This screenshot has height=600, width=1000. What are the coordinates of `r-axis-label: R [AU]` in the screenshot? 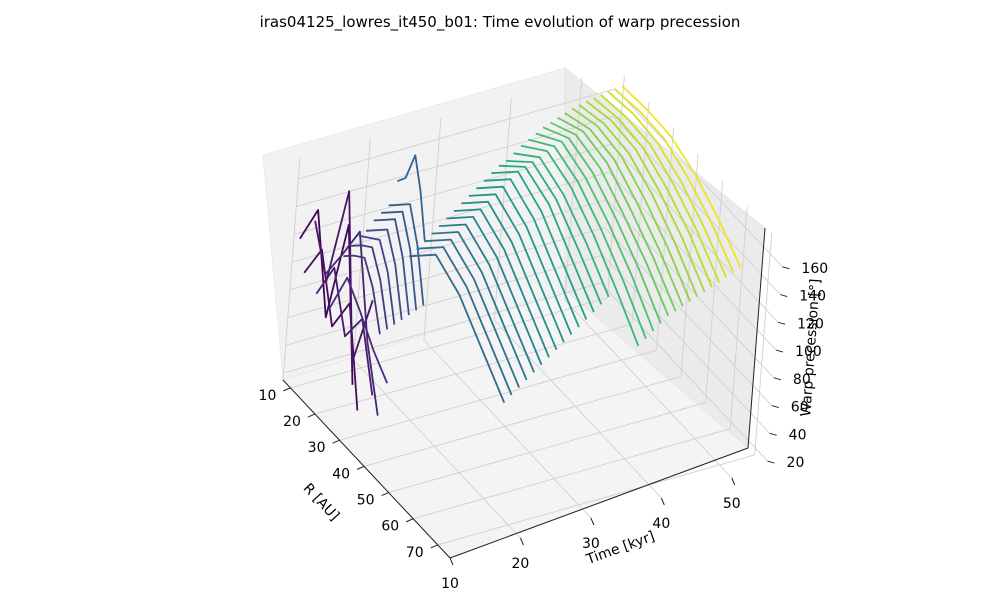 It's located at (321, 502).